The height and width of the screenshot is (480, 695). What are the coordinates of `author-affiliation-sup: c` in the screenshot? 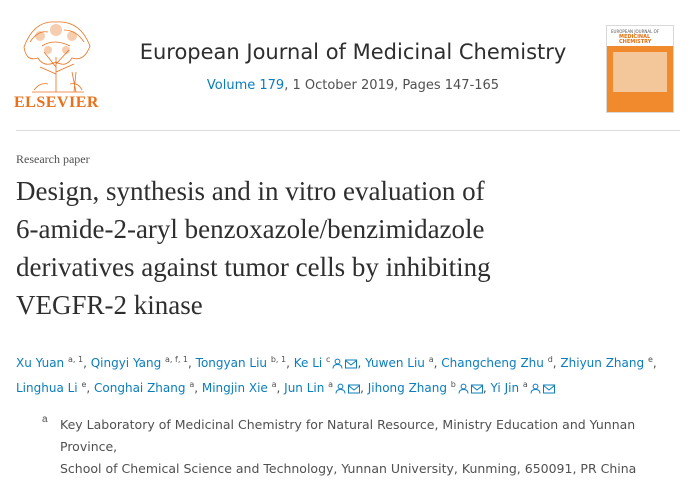 It's located at (328, 359).